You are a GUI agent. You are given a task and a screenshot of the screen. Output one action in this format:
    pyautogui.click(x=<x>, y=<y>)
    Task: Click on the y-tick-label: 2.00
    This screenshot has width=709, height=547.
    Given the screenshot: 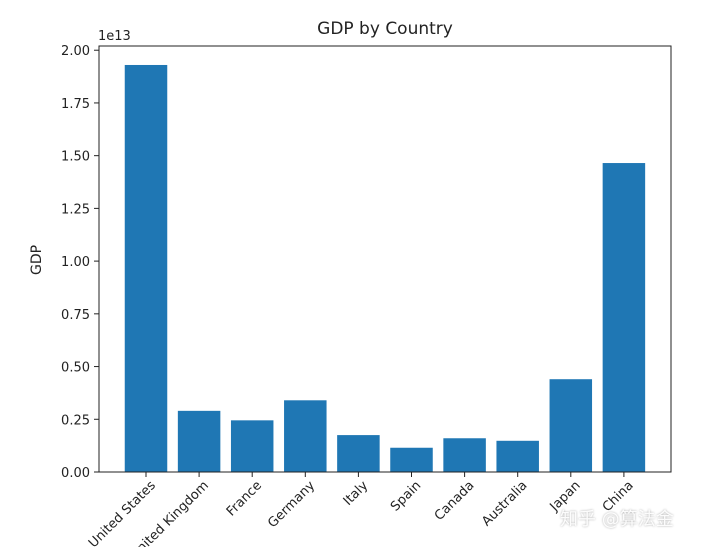 What is the action you would take?
    pyautogui.click(x=75, y=51)
    